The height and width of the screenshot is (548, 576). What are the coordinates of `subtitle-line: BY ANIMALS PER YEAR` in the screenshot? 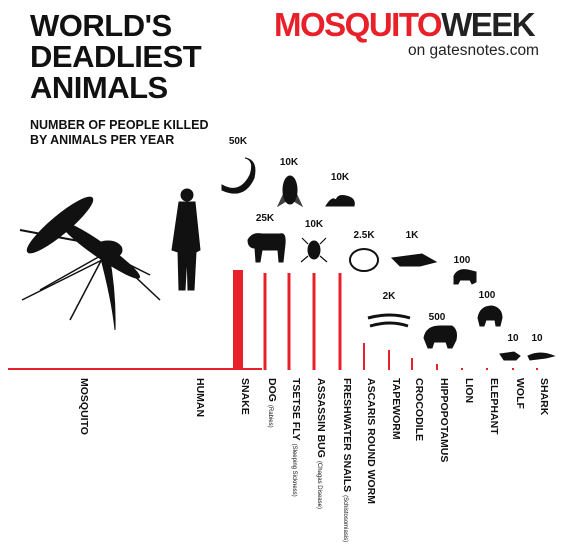 It's located at (102, 140).